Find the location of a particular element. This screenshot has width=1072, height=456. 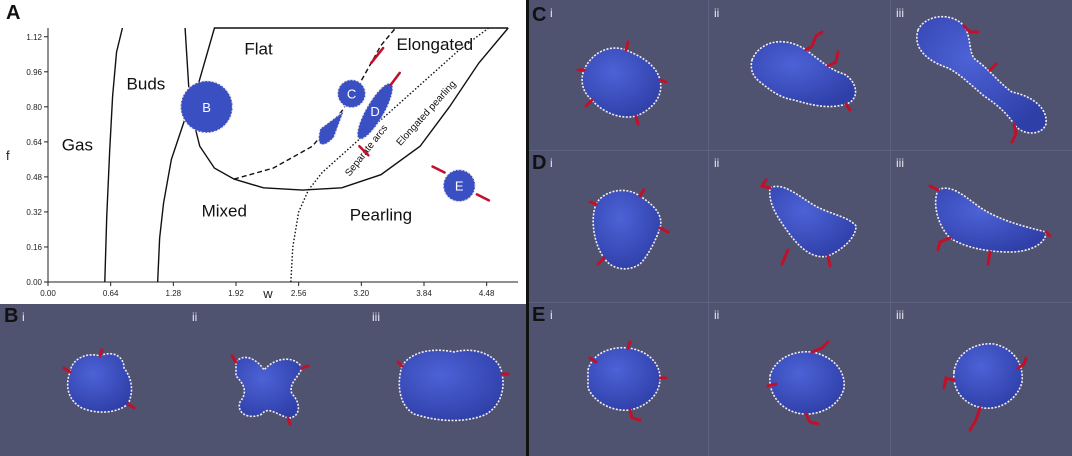

panel-e-letter: E is located at coordinates (539, 315).